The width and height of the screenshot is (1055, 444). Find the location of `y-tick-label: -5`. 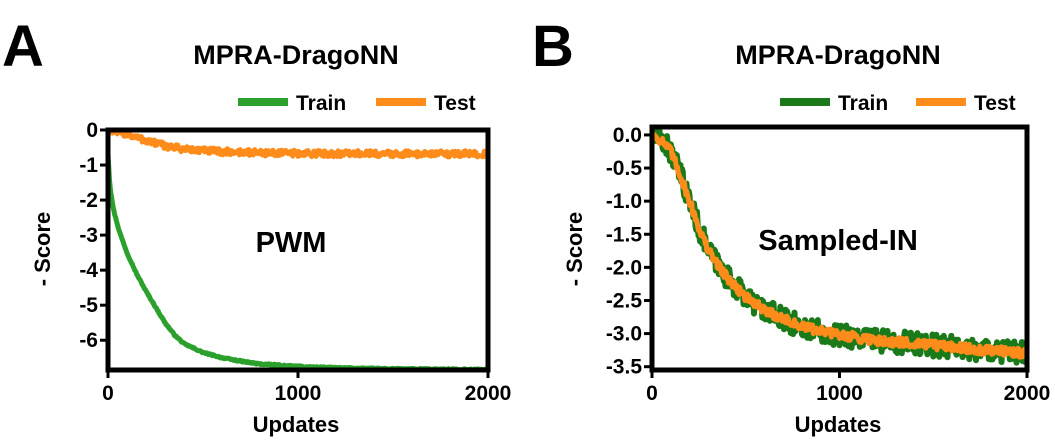

y-tick-label: -5 is located at coordinates (88, 305).